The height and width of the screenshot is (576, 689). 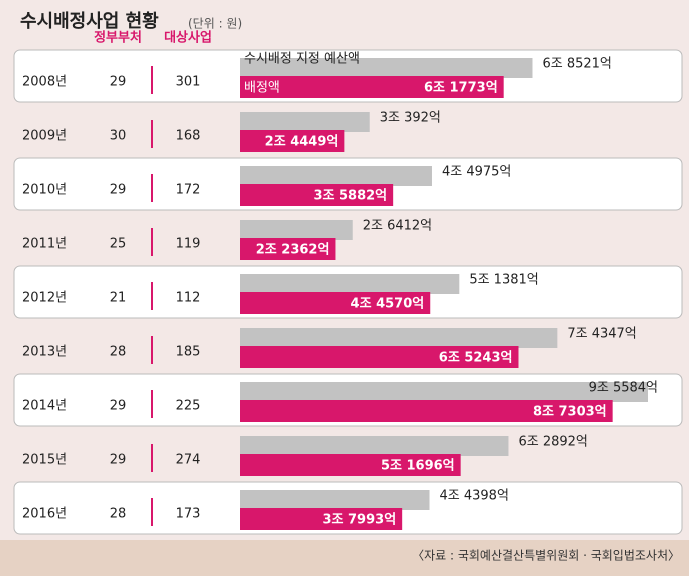 What do you see at coordinates (188, 244) in the screenshot?
I see `project-count: 119` at bounding box center [188, 244].